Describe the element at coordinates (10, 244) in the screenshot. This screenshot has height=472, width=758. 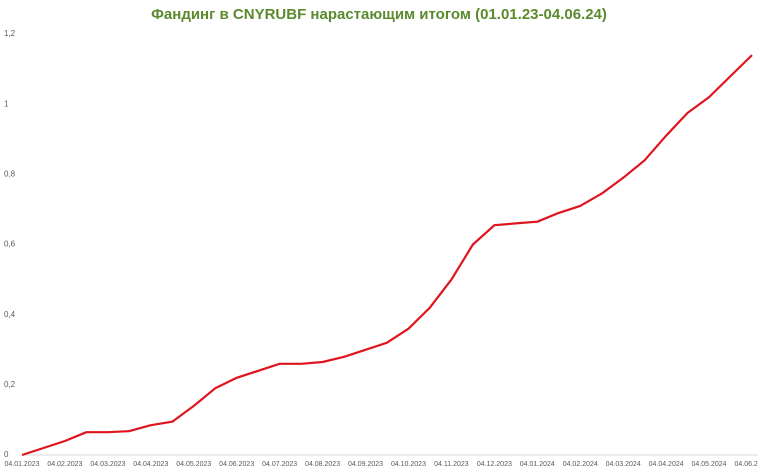
I see `y-tick-label: 0,6` at that location.